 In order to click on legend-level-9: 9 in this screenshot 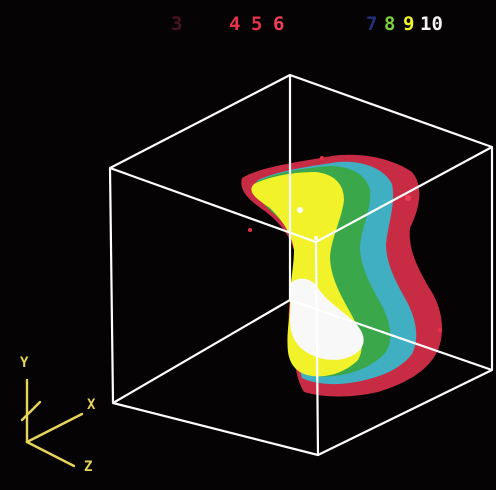, I will do `click(409, 24)`.